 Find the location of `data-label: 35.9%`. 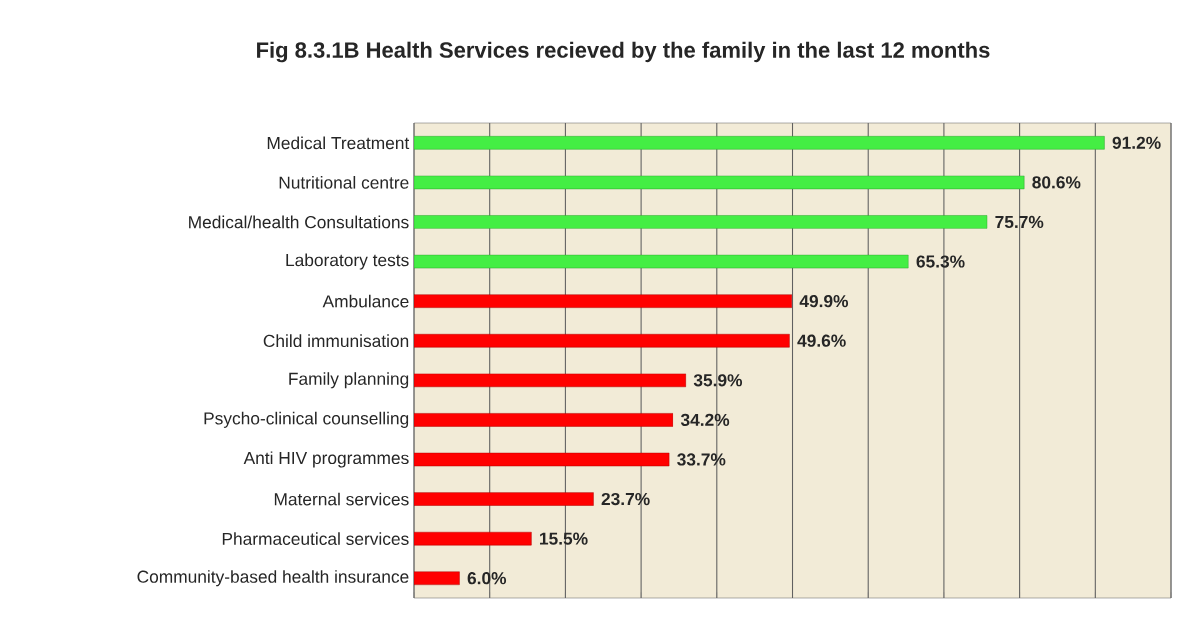

data-label: 35.9% is located at coordinates (718, 380).